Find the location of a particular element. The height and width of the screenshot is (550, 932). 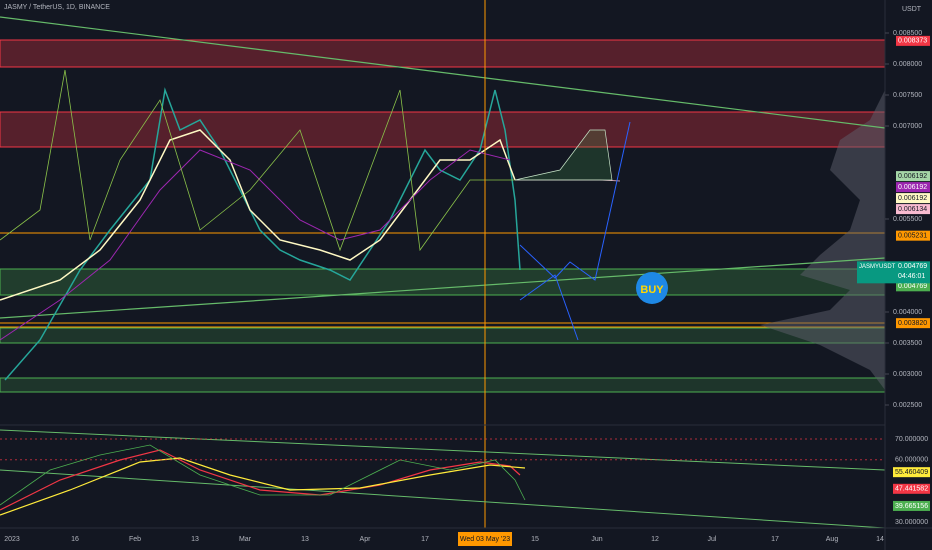

buy-badge is located at coordinates (652, 288).